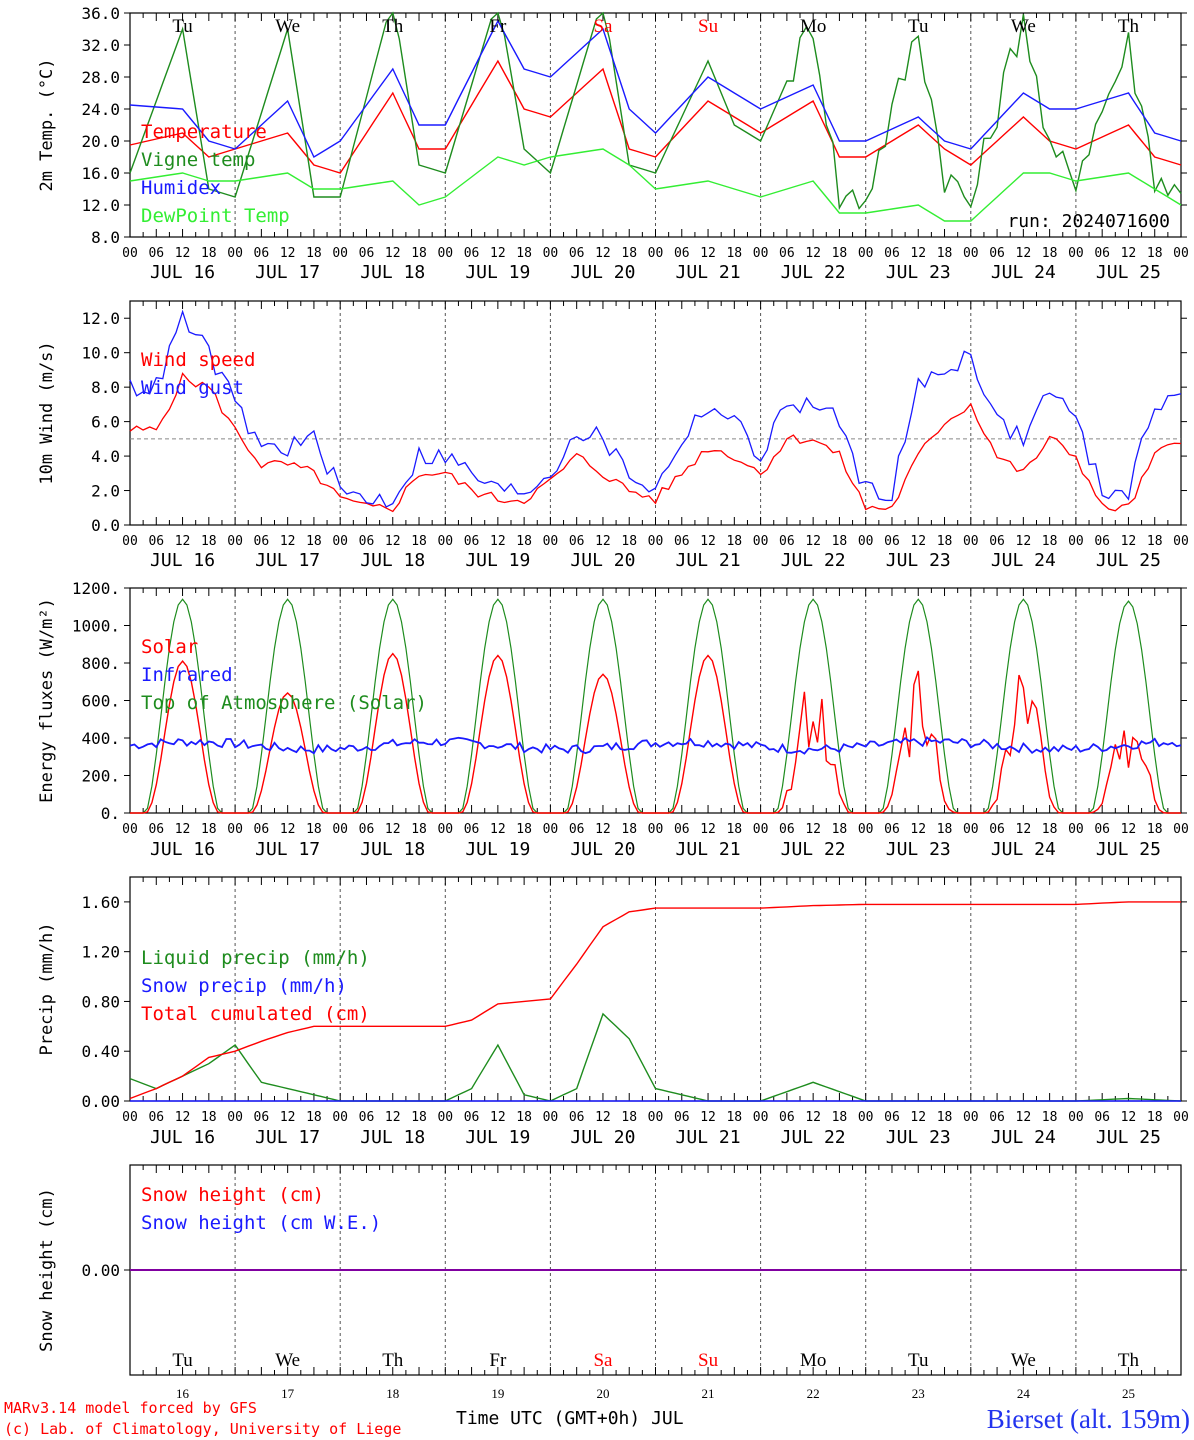 The image size is (1194, 1440). I want to click on legend-top-of-atmosphere-solar-: Top of Atmosphere (Solar), so click(284, 703).